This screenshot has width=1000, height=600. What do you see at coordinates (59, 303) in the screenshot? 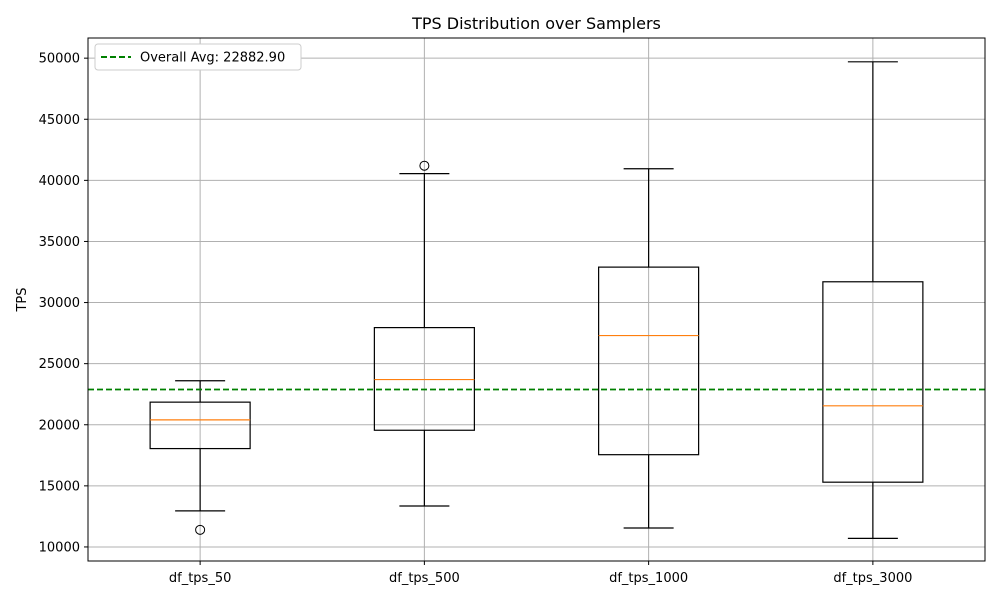
I see `y-tick-label: 30000` at bounding box center [59, 303].